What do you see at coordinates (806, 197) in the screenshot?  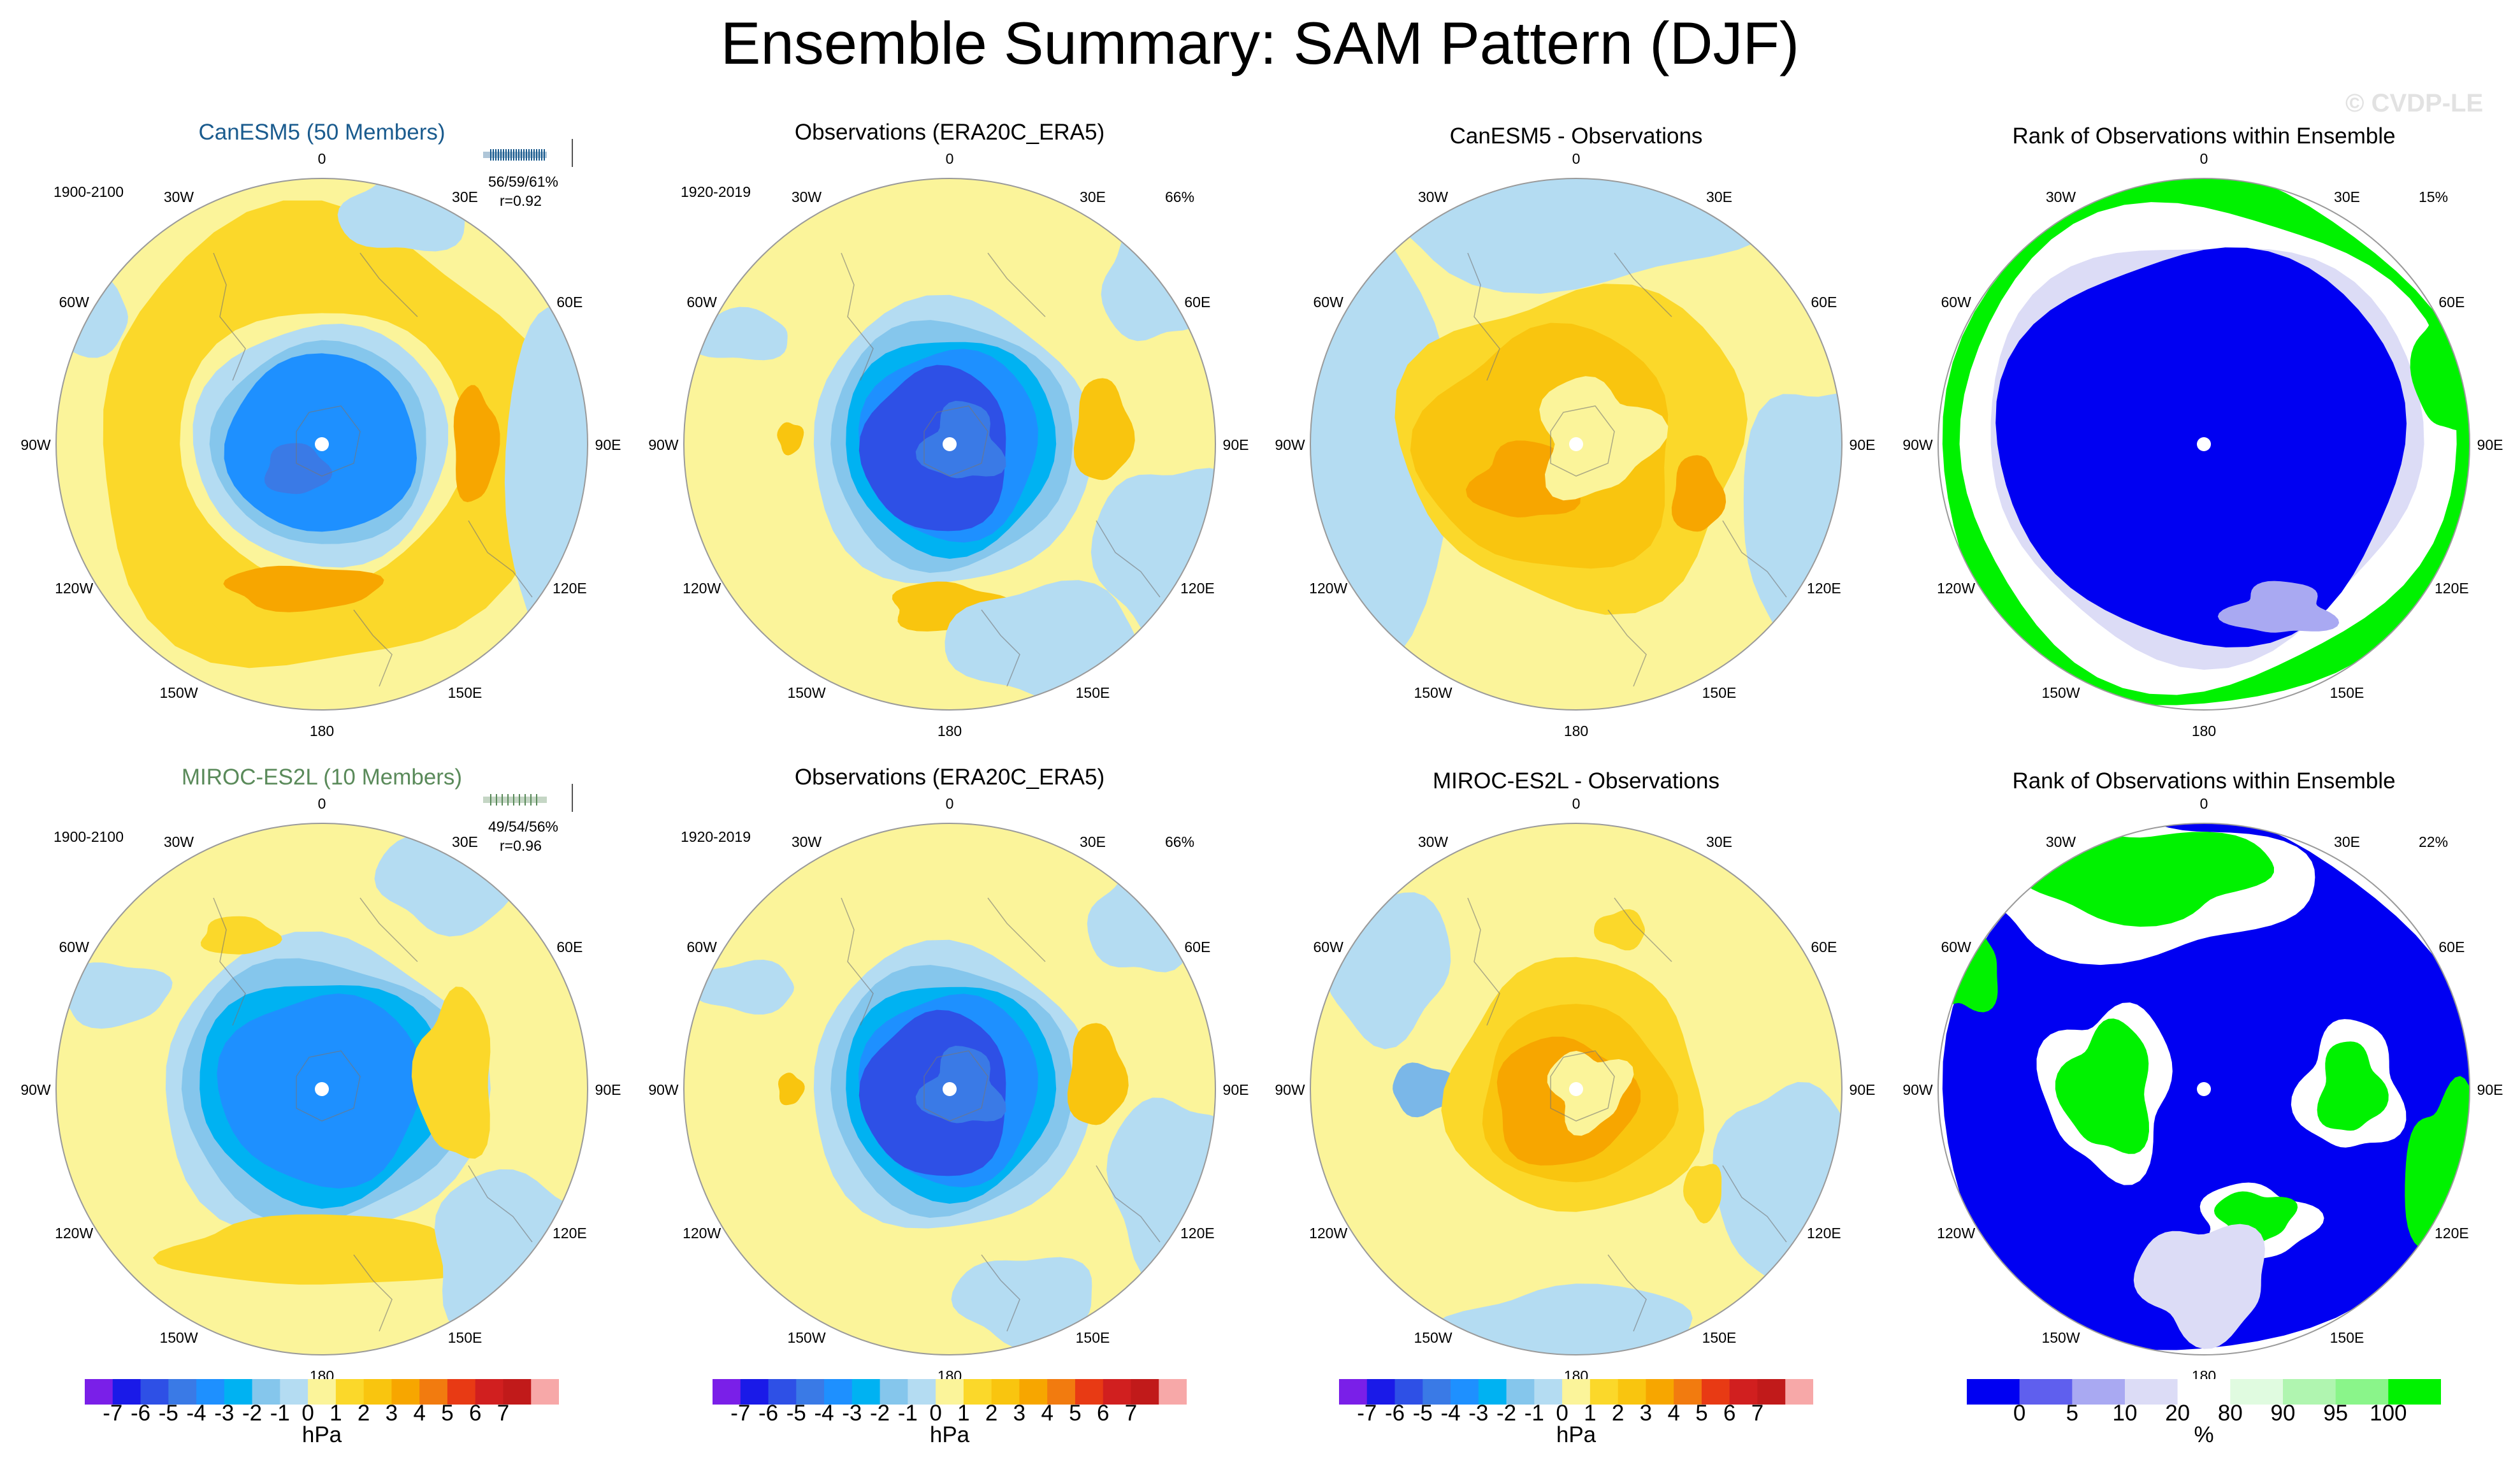 I see `map-0-1-lon-label: 30W` at bounding box center [806, 197].